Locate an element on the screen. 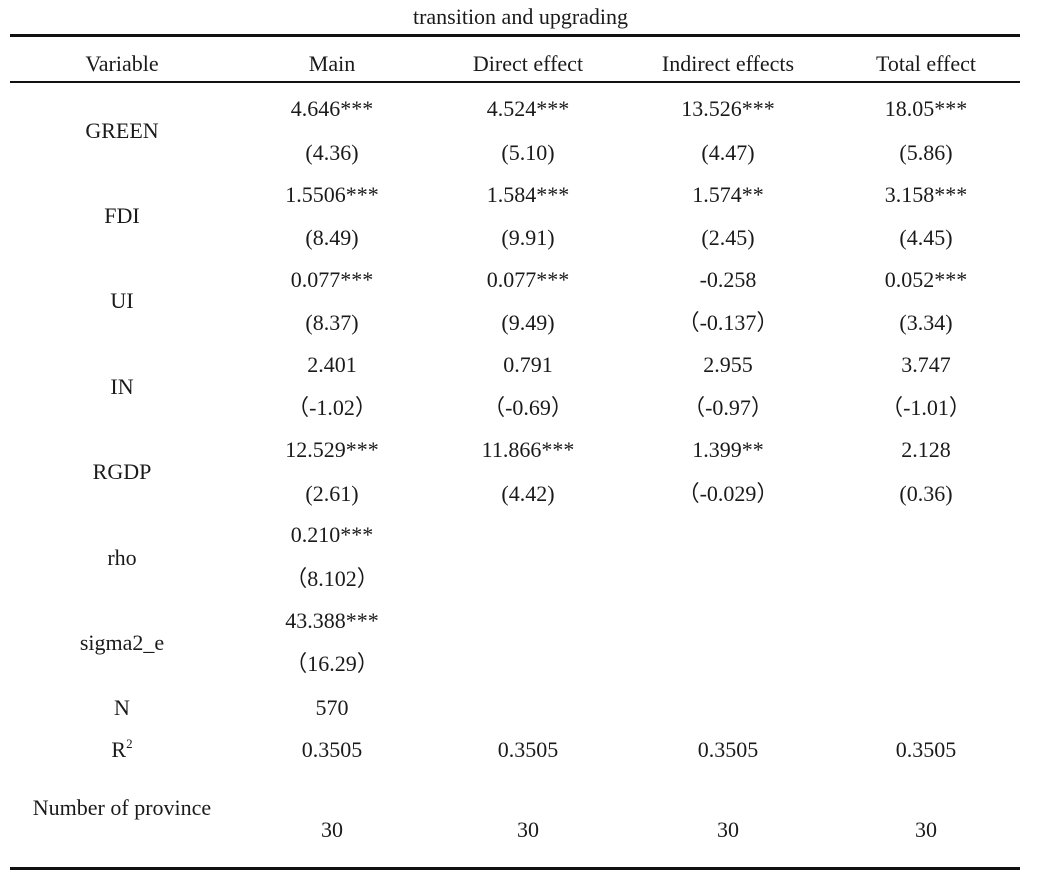 The image size is (1041, 882). rgdp-indirect-t: （-0.029） is located at coordinates (728, 493).